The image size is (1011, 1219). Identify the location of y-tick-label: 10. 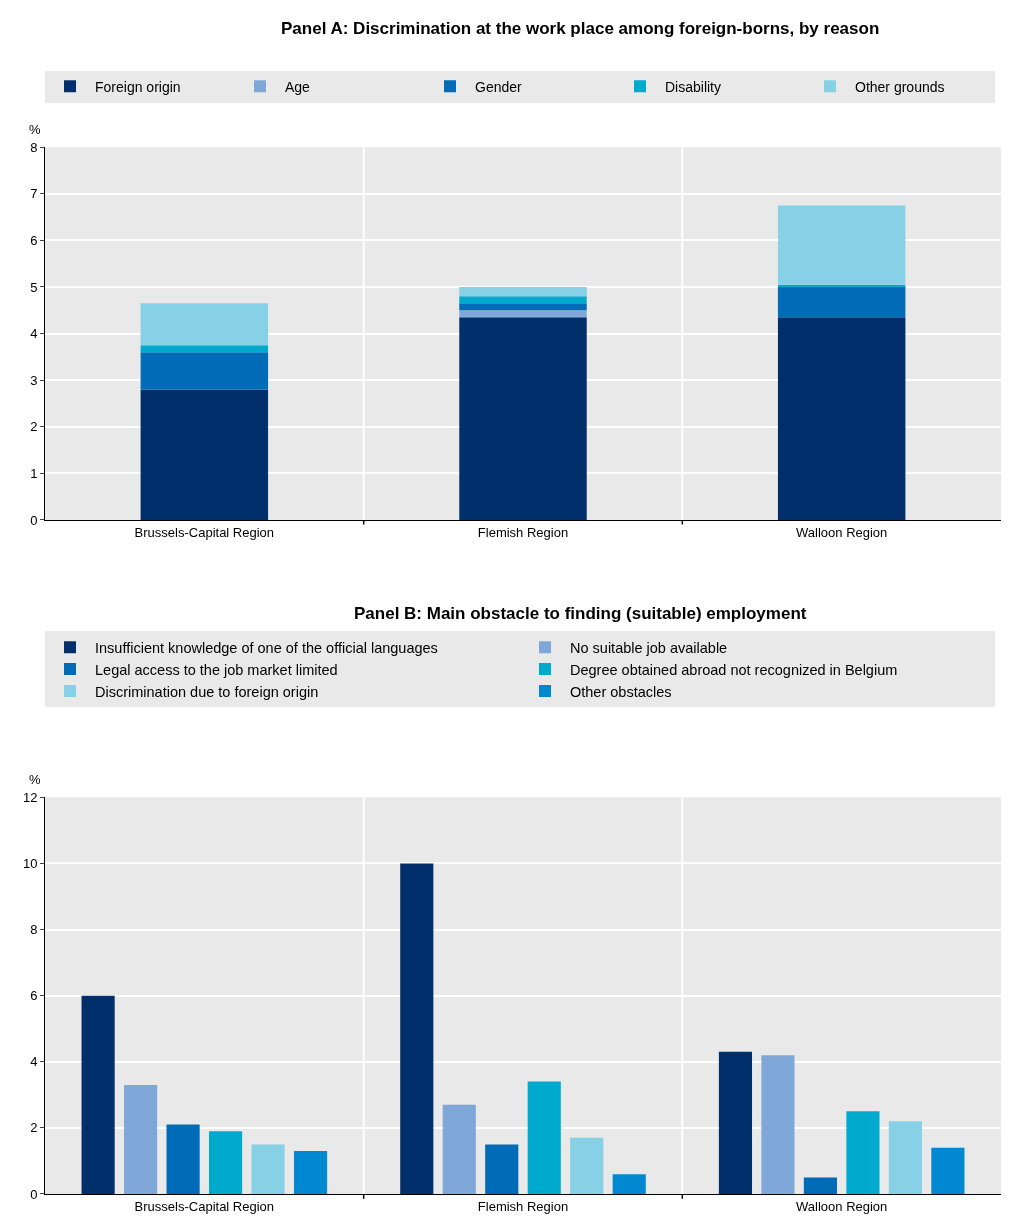
(30, 863).